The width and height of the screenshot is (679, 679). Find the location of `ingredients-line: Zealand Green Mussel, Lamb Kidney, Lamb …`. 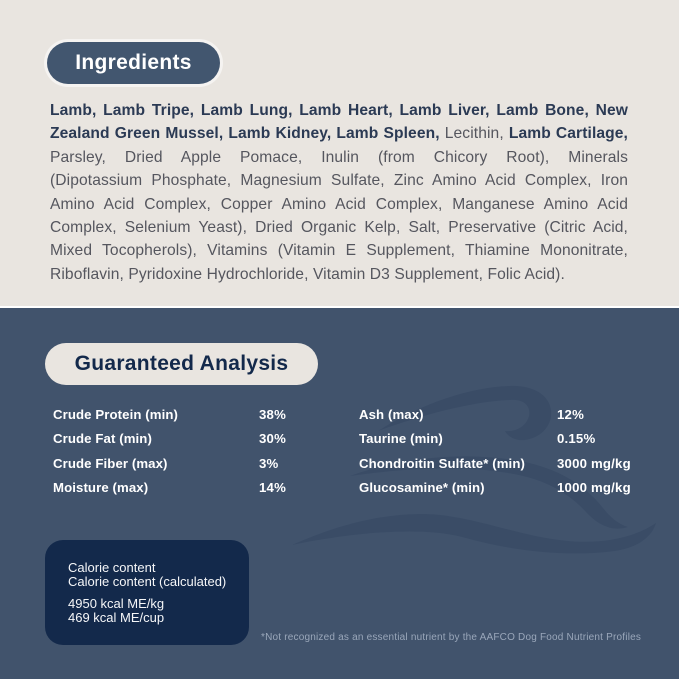

ingredients-line: Zealand Green Mussel, Lamb Kidney, Lamb … is located at coordinates (339, 134).